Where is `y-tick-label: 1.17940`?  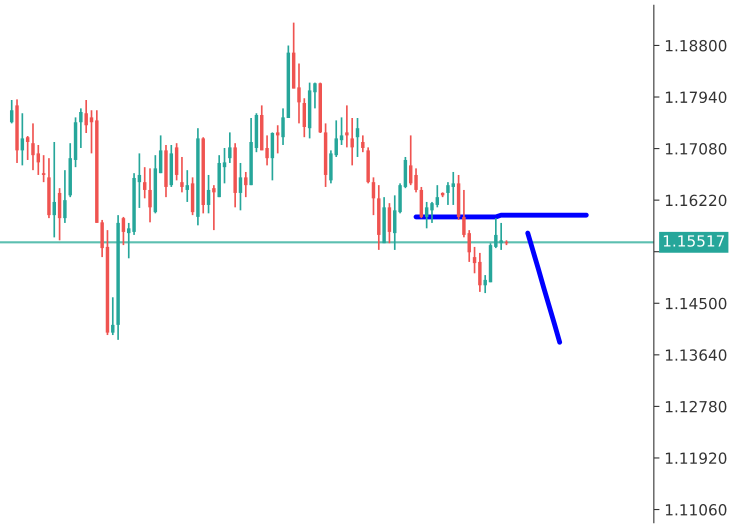 y-tick-label: 1.17940 is located at coordinates (696, 97).